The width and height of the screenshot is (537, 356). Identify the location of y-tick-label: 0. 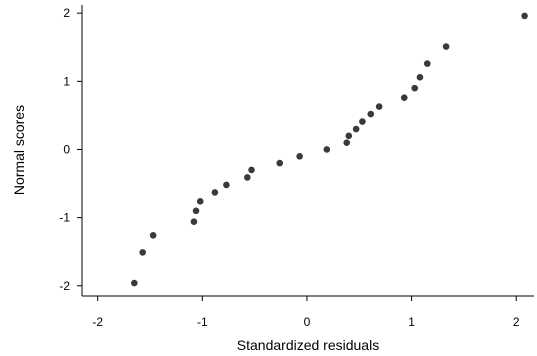
(66, 149).